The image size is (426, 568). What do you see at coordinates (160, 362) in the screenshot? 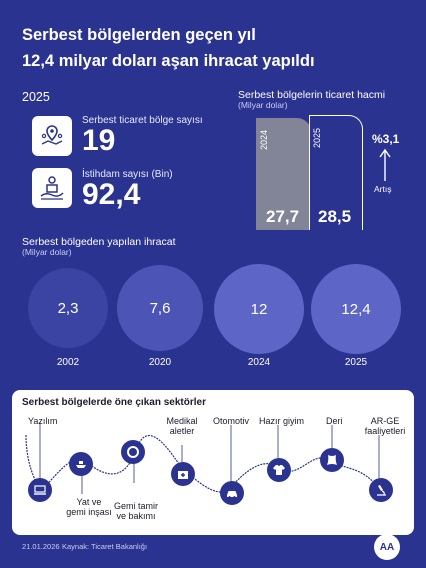
I see `export-year-2020: 2020` at bounding box center [160, 362].